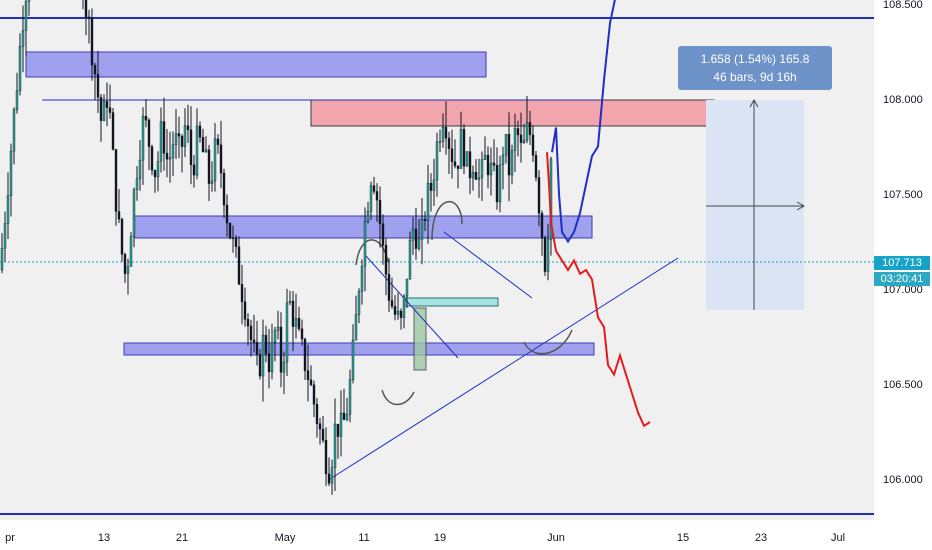 The image size is (932, 550). Describe the element at coordinates (598, 290) in the screenshot. I see `bearish-projection-path` at that location.